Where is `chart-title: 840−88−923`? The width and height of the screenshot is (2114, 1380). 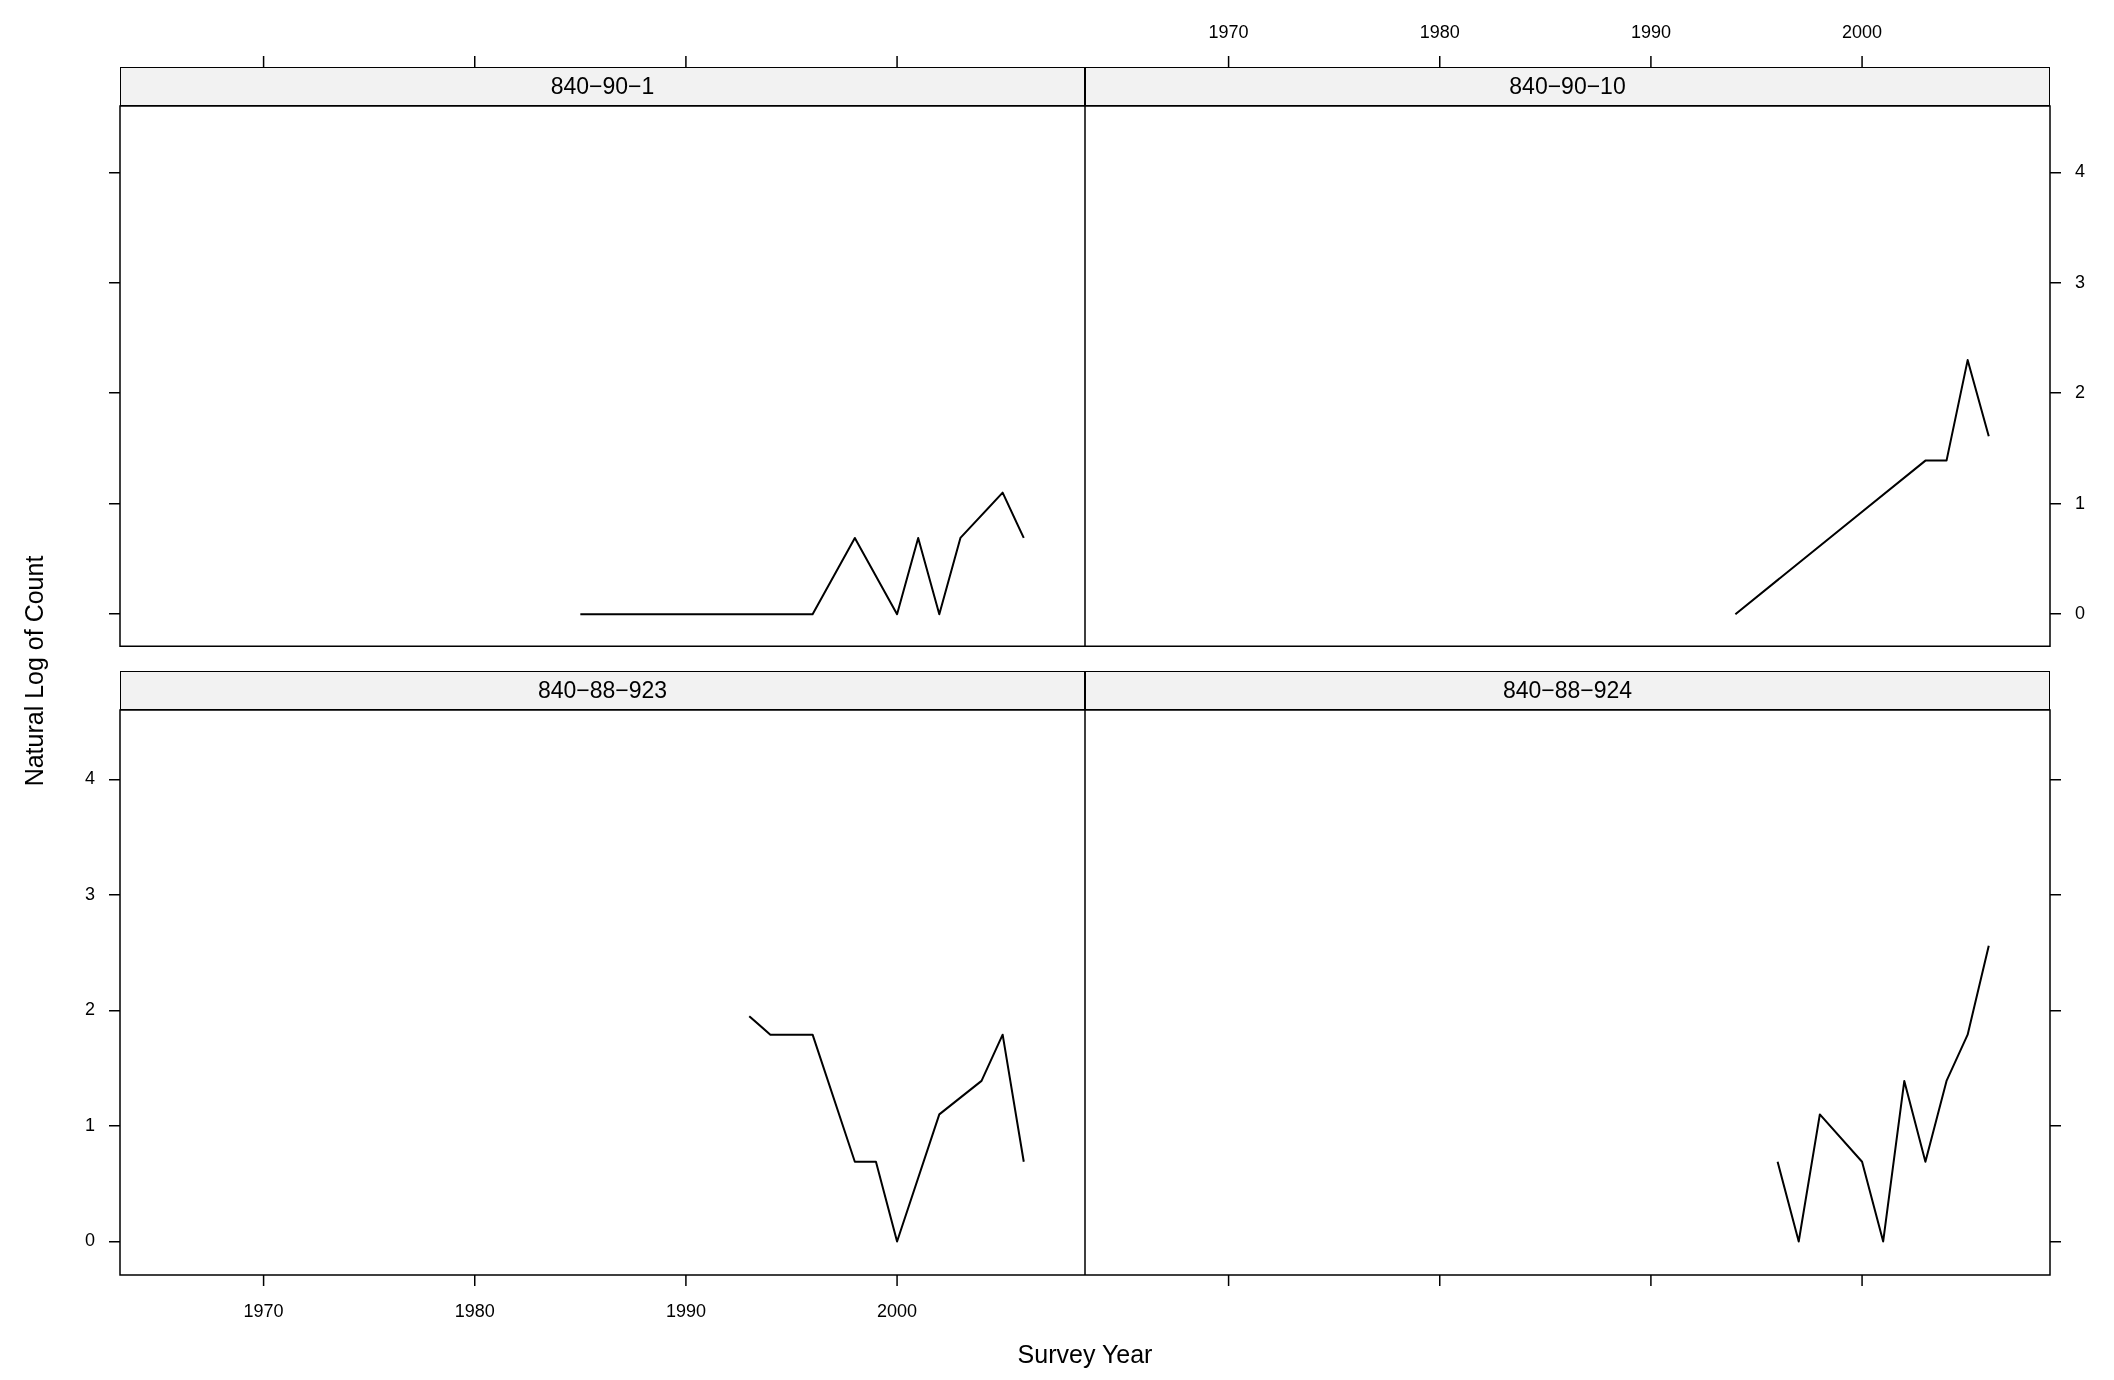
chart-title: 840−88−923 is located at coordinates (602, 690).